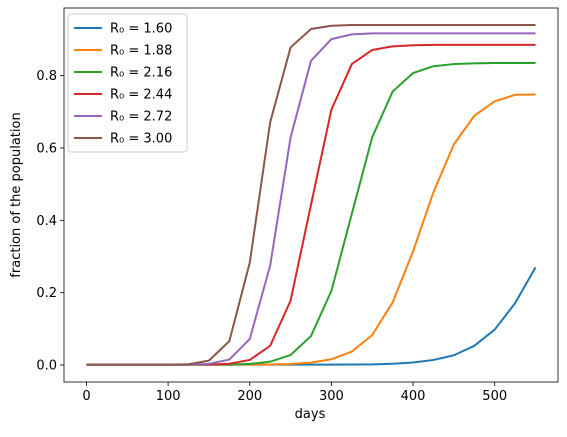 The height and width of the screenshot is (437, 567). Describe the element at coordinates (16, 194) in the screenshot. I see `y-axis-label: fraction of the population` at that location.